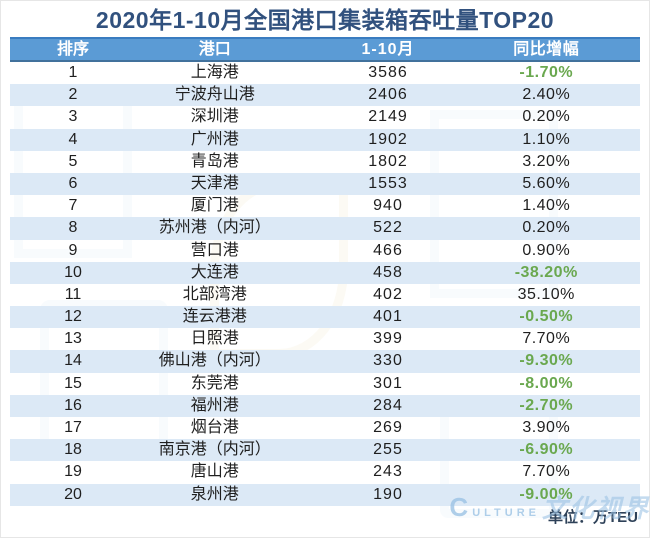 The height and width of the screenshot is (538, 650). I want to click on growth-cell: -9.00%, so click(546, 494).